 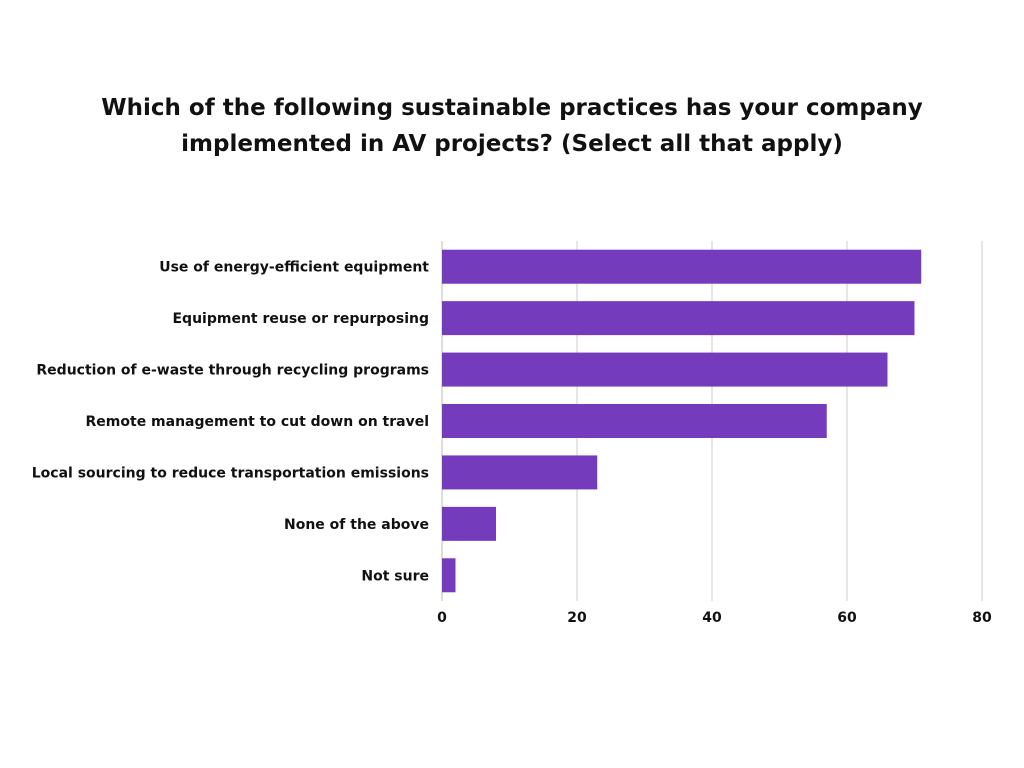 What do you see at coordinates (577, 618) in the screenshot?
I see `x-tick-label: 20` at bounding box center [577, 618].